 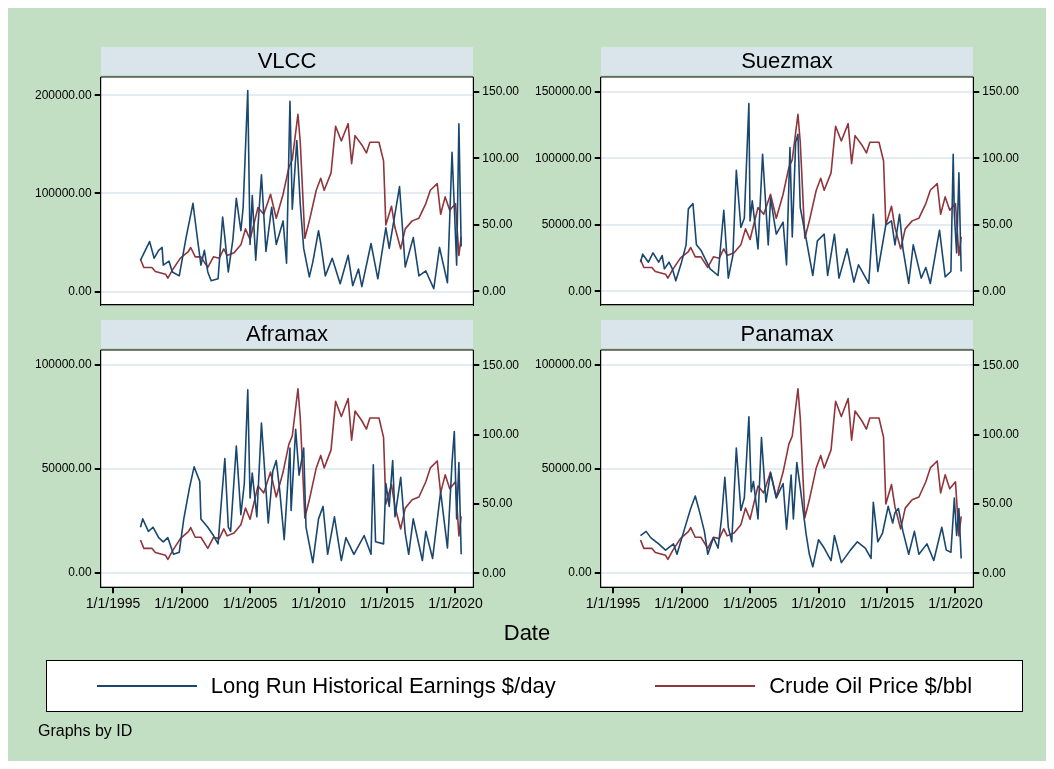 I want to click on legend-label: Crude Oil Price $/bbl, so click(x=871, y=686).